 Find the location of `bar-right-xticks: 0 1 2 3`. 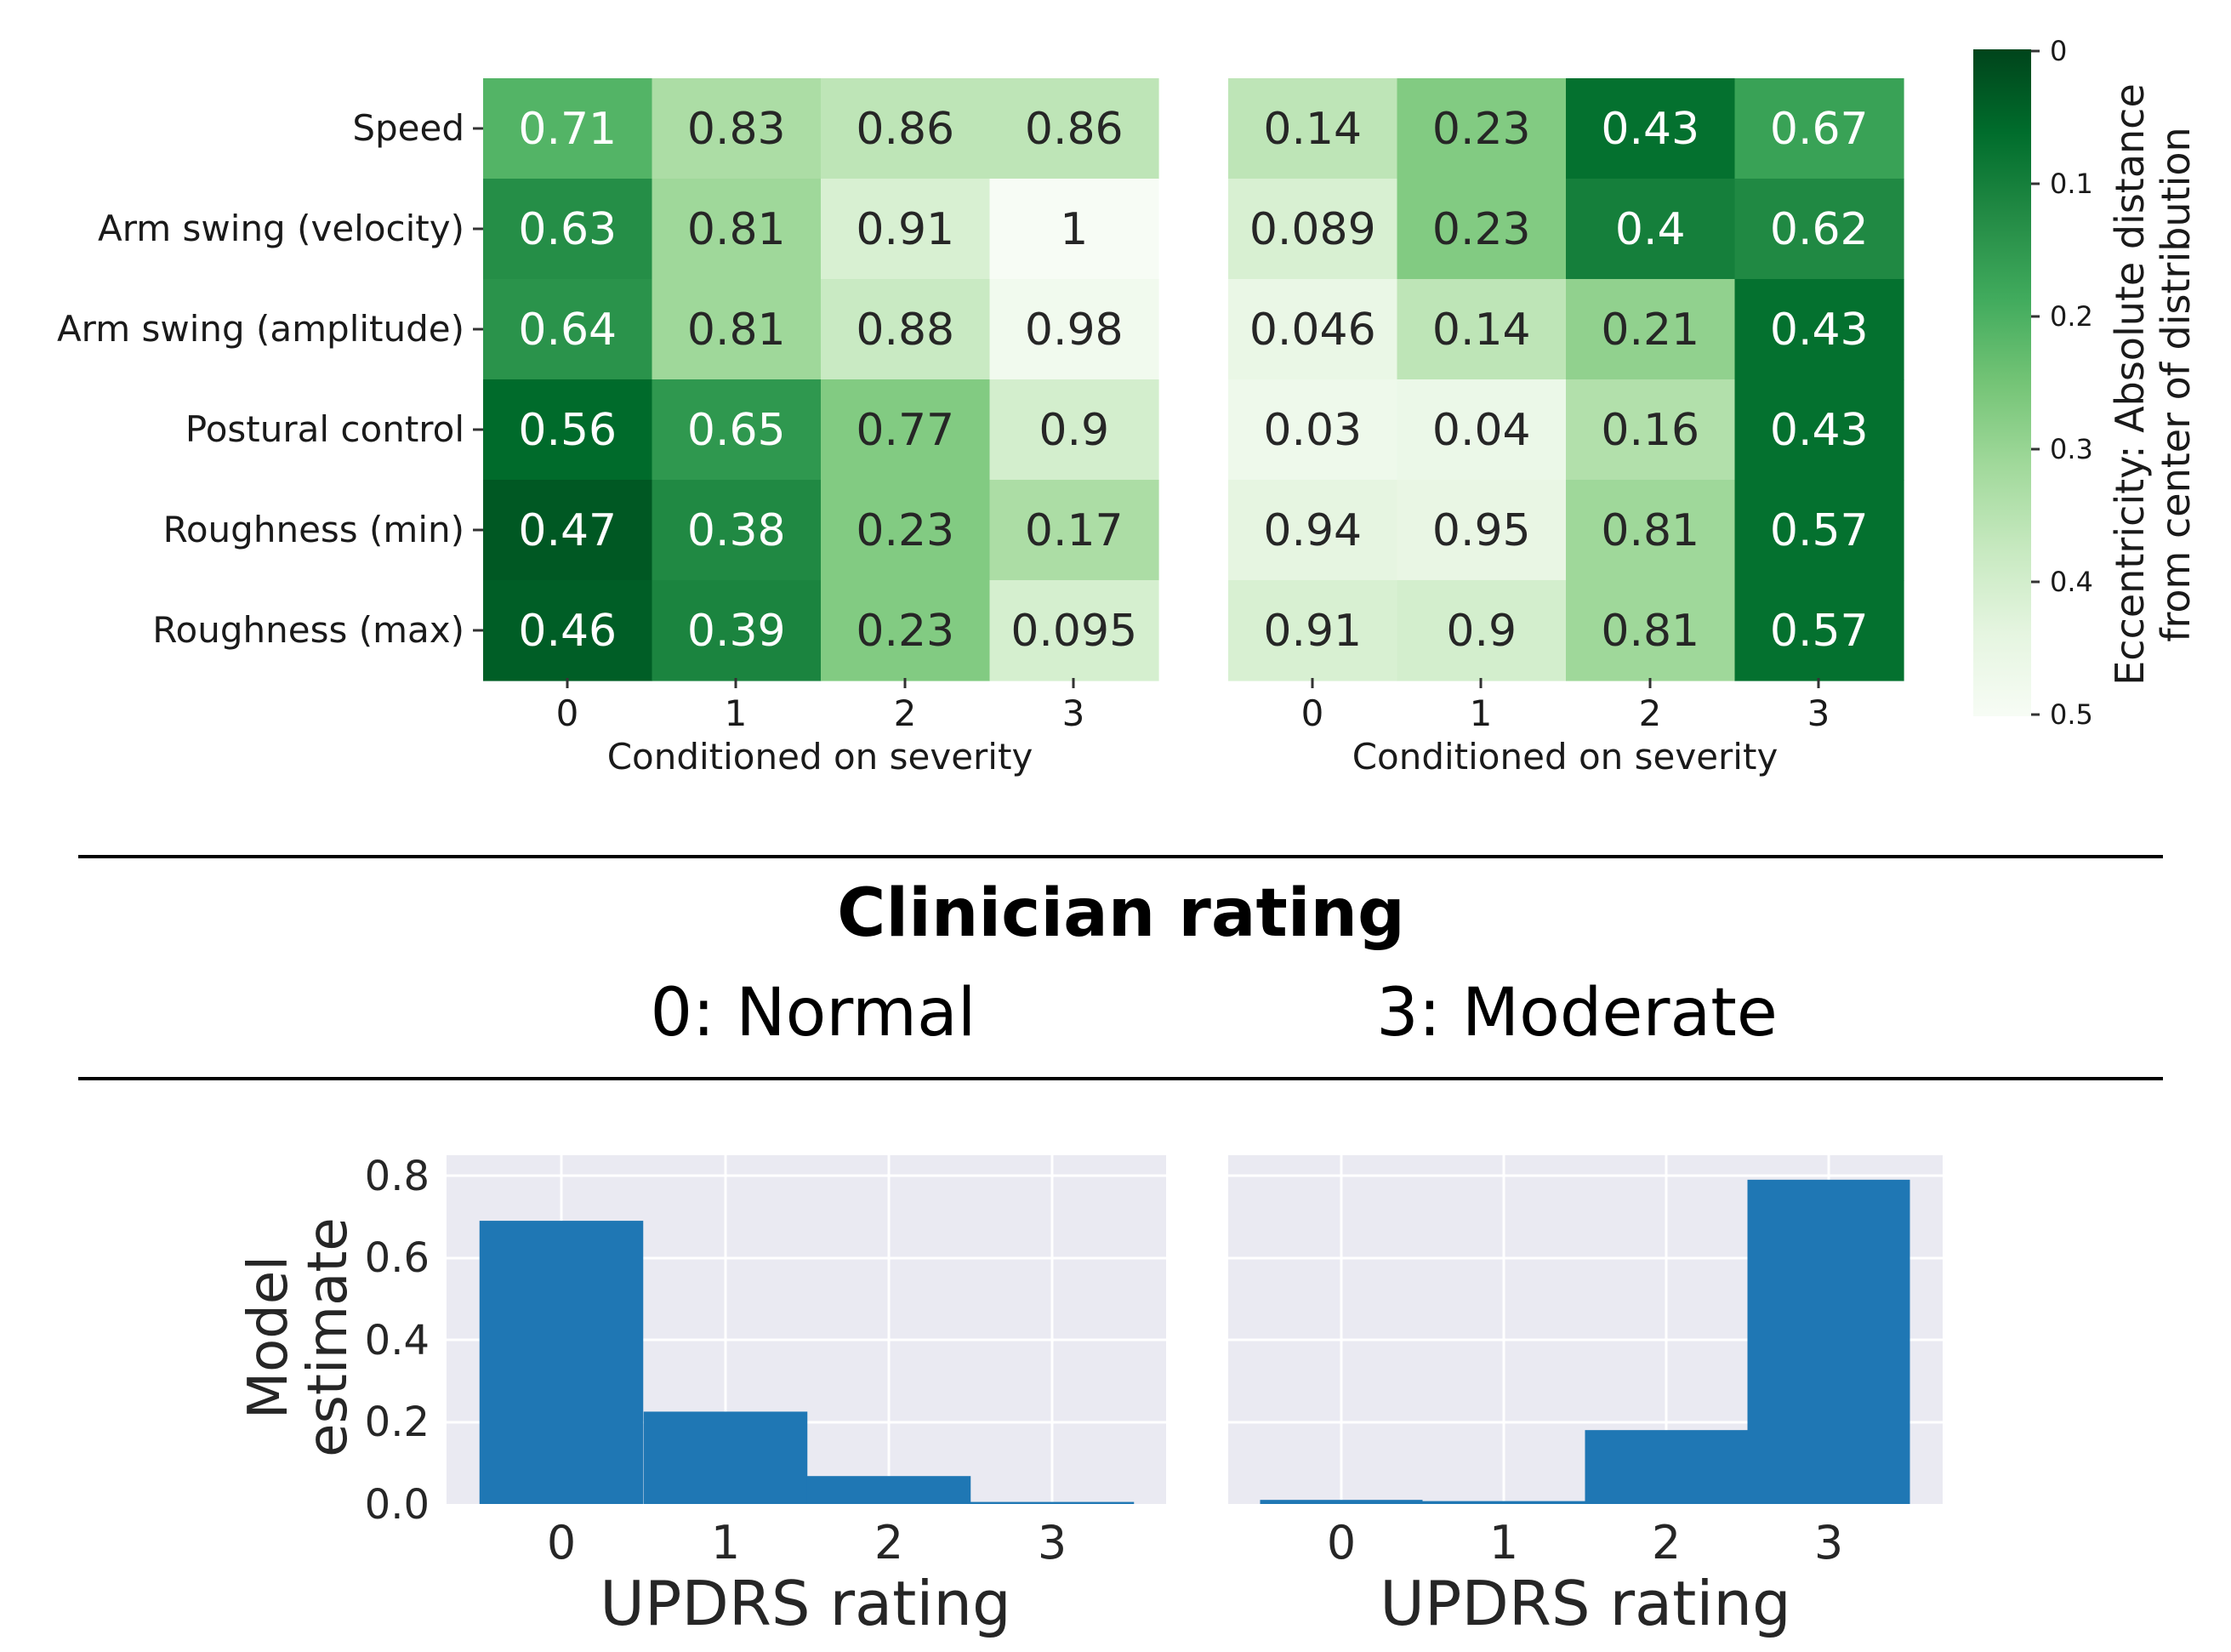

bar-right-xticks: 0 1 2 3 is located at coordinates (1585, 1542).